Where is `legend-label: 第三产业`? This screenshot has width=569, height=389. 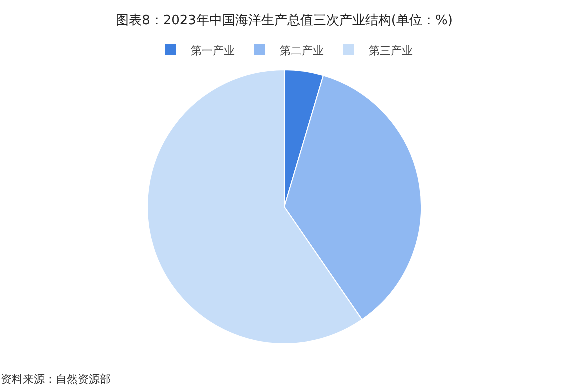 legend-label: 第三产业 is located at coordinates (391, 51).